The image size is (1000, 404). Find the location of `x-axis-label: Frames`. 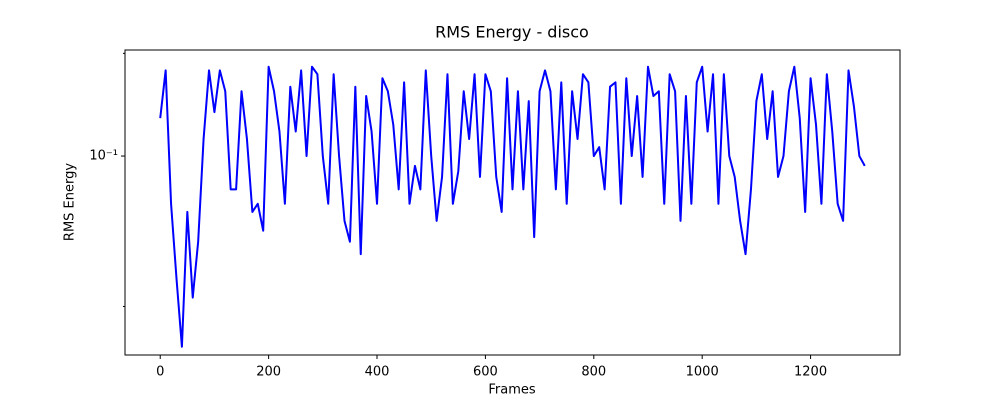

x-axis-label: Frames is located at coordinates (512, 390).